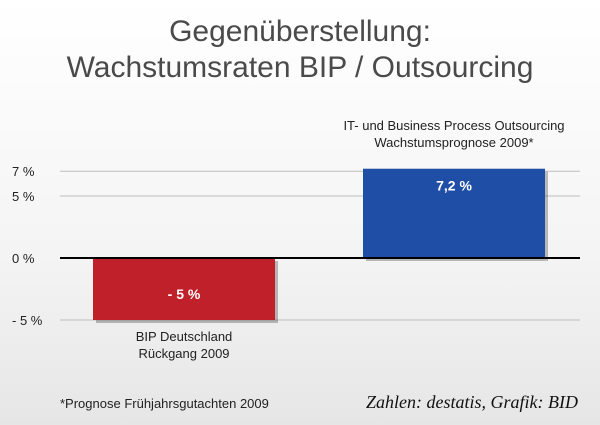 This screenshot has height=425, width=600. I want to click on bar-value-label: 7,2 %, so click(454, 186).